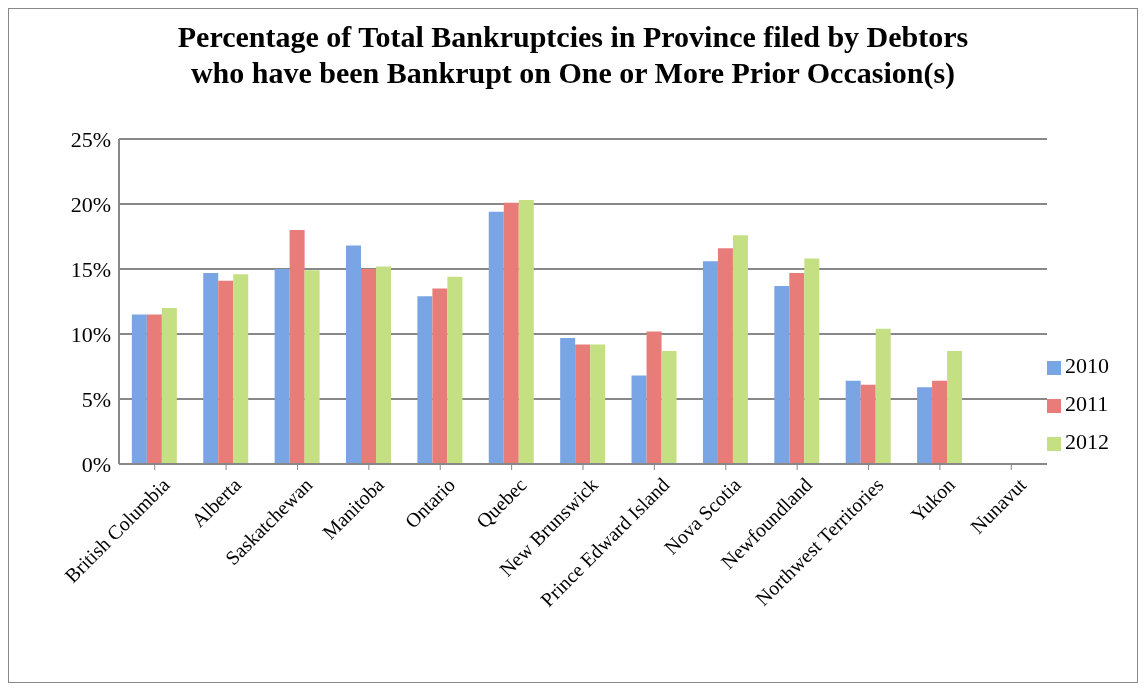 The width and height of the screenshot is (1146, 691). Describe the element at coordinates (96, 464) in the screenshot. I see `y-tick-label: 0%` at that location.